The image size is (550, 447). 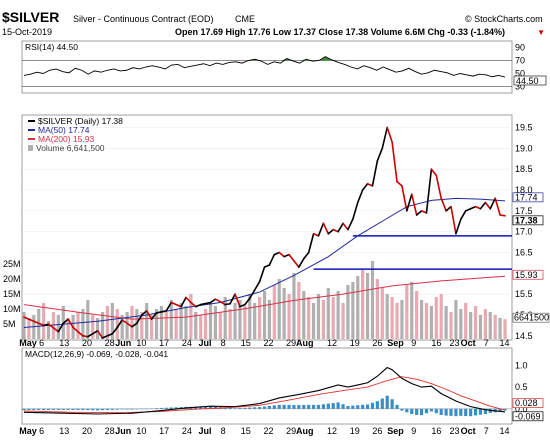 What do you see at coordinates (504, 19) in the screenshot?
I see `brand-watermark: © StockCharts.com` at bounding box center [504, 19].